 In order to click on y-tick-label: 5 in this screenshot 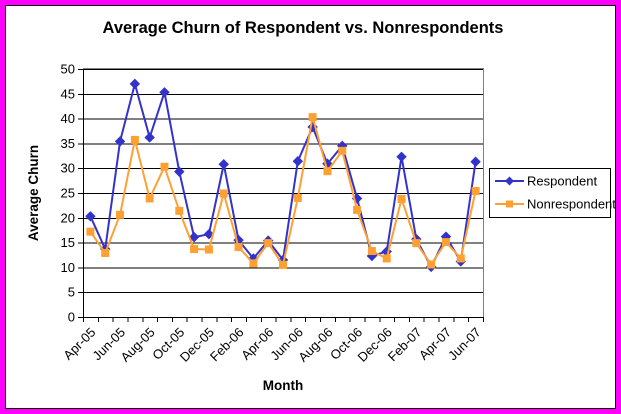, I will do `click(71, 292)`.